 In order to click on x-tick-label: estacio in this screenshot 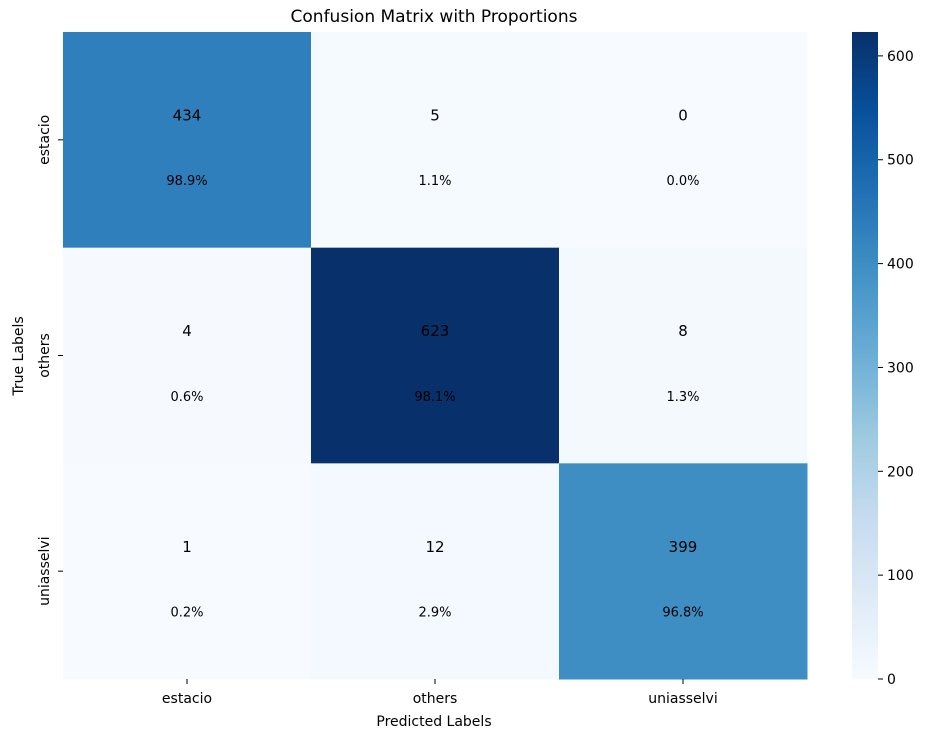, I will do `click(187, 699)`.